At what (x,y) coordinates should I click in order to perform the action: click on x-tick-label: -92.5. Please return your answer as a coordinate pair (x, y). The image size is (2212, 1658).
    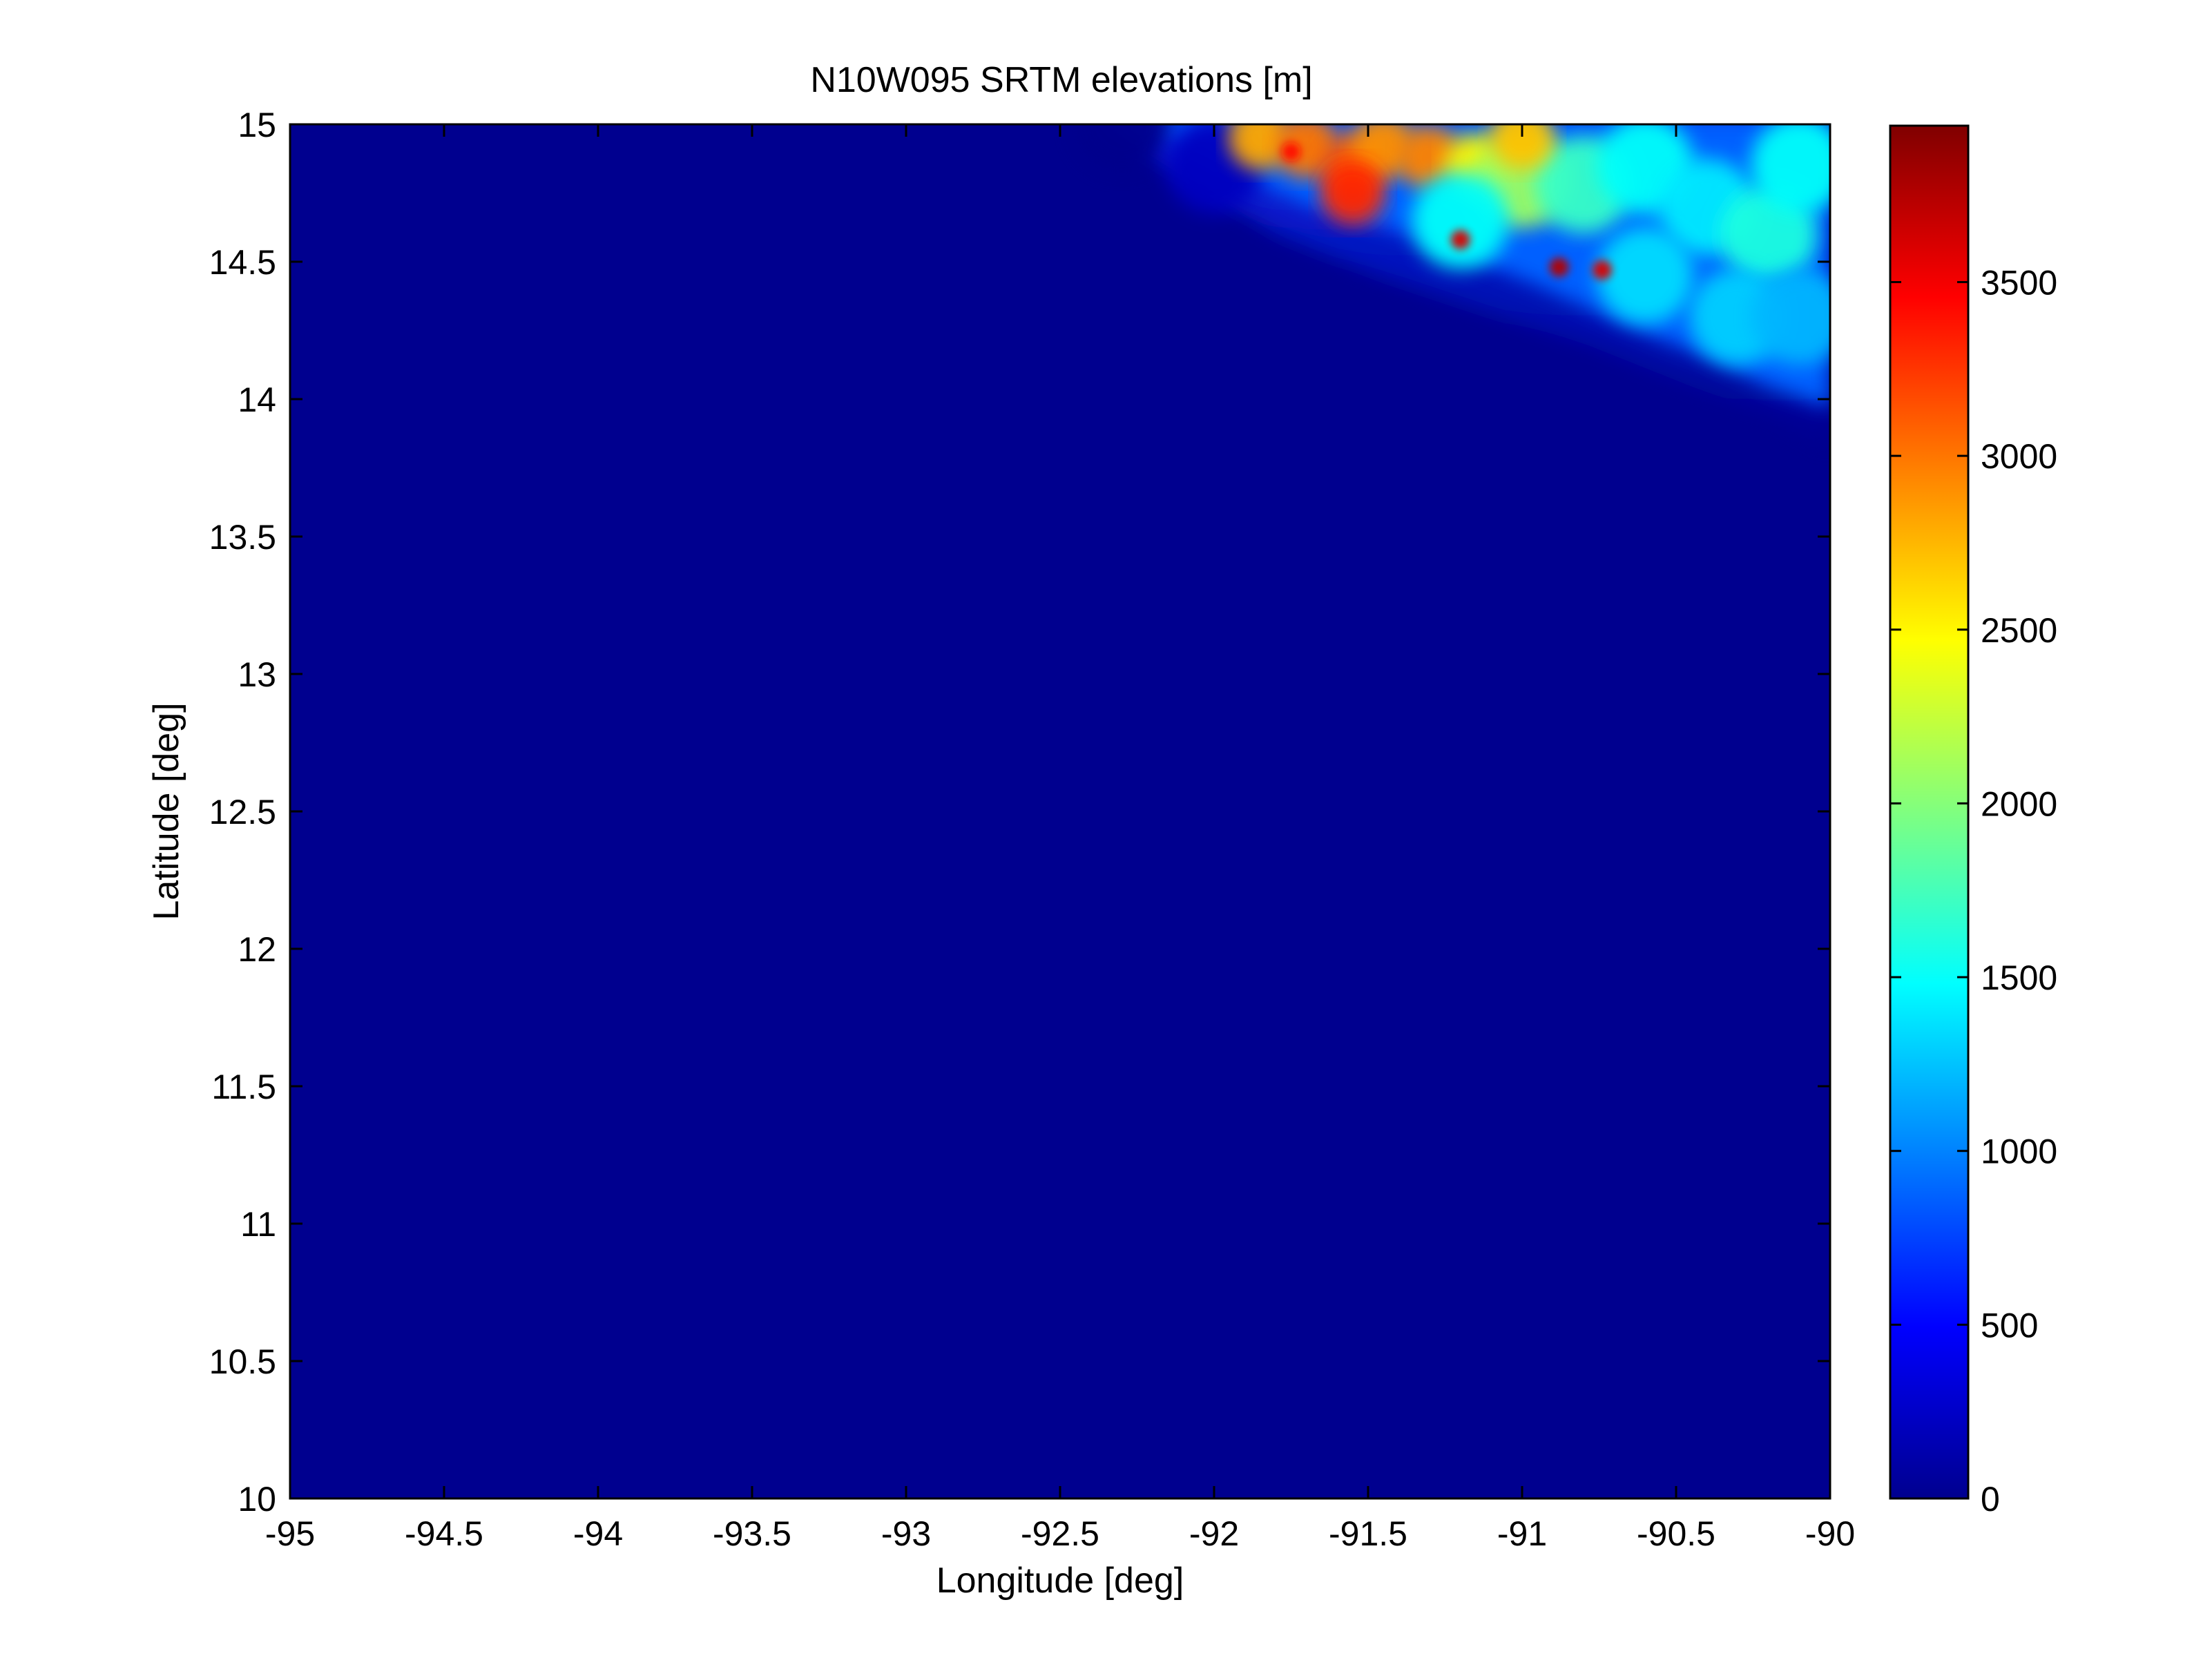
    Looking at the image, I should click on (1060, 1533).